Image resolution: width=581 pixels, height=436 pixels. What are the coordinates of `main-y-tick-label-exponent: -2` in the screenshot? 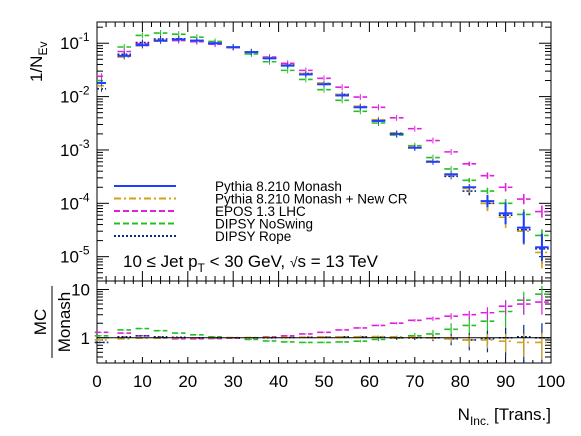 It's located at (84, 91).